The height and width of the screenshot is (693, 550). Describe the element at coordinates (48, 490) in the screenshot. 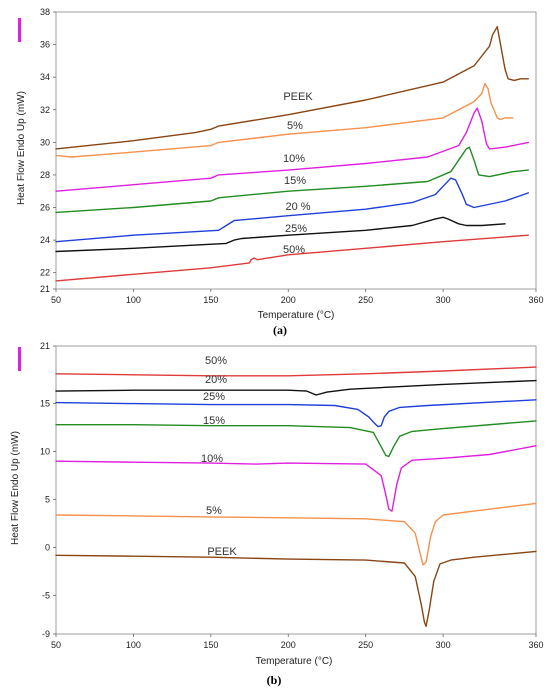

I see `panel-b-y-ticks: -9 -5 0 5 10 15 21` at that location.